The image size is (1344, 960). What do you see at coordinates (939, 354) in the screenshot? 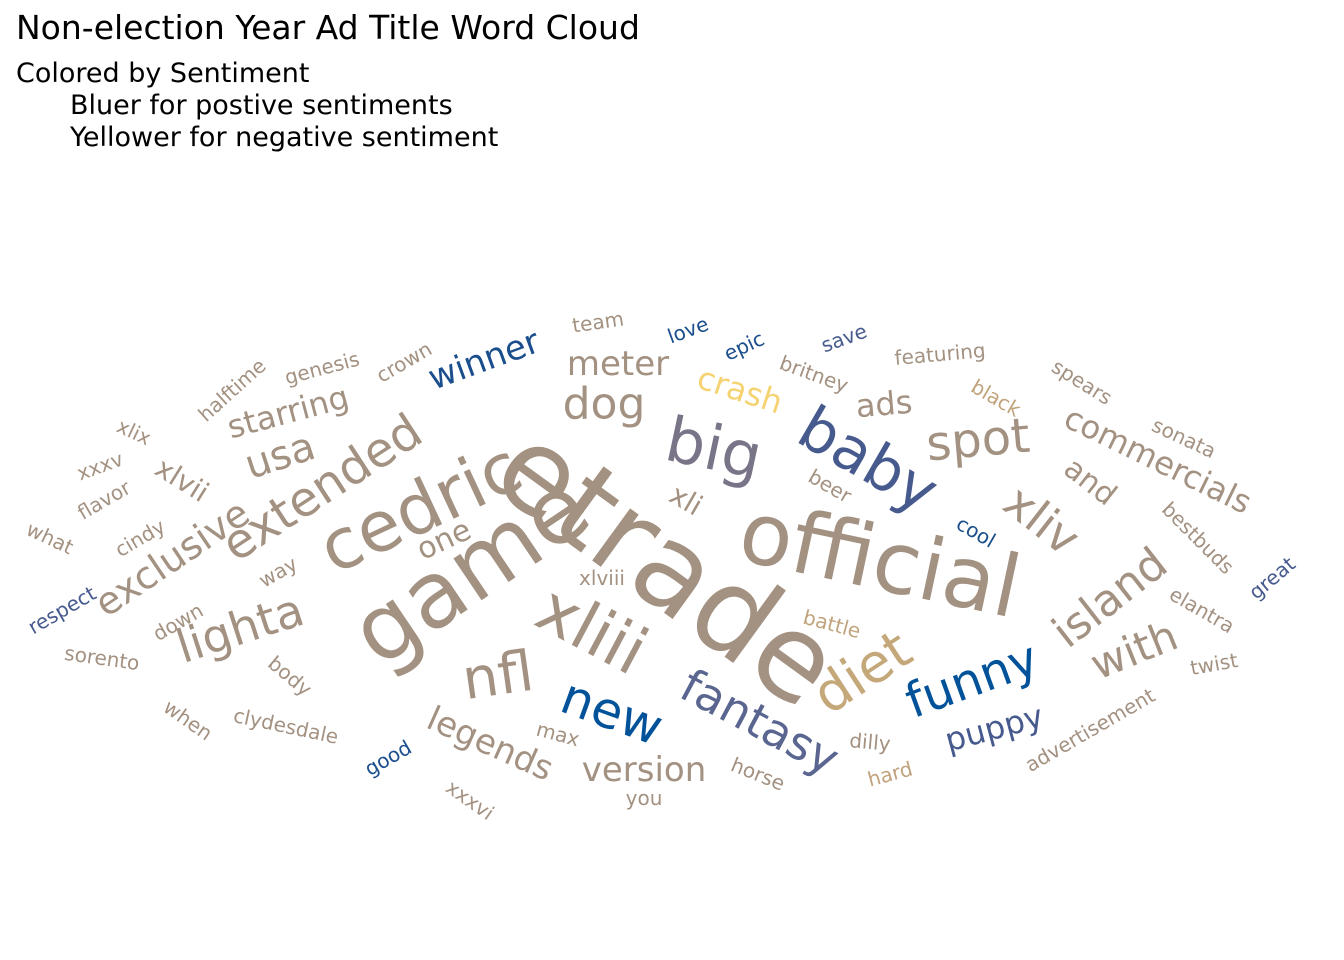
I see `word-featuring: featuring` at bounding box center [939, 354].